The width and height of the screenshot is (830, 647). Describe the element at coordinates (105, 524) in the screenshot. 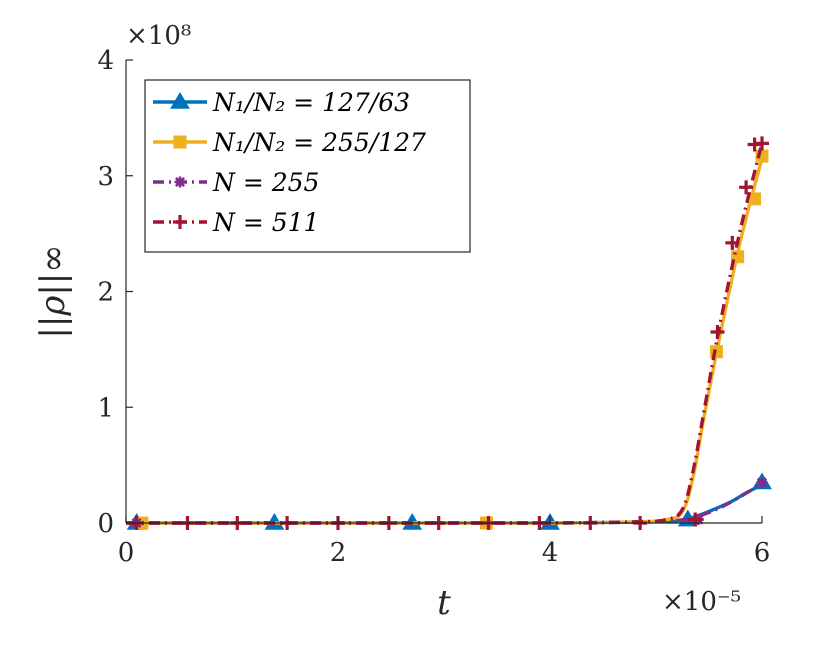

I see `y-tick-label: 0` at that location.